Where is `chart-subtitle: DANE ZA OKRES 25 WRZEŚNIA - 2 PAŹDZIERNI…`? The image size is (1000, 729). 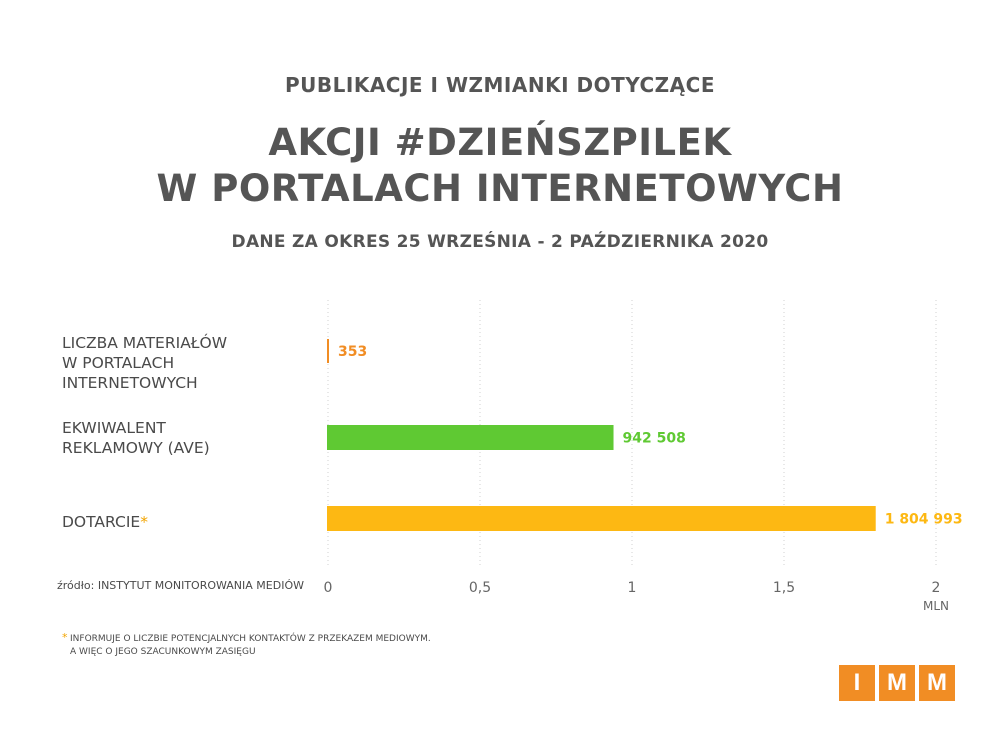
chart-subtitle: DANE ZA OKRES 25 WRZEŚNIA - 2 PAŹDZIERNI… is located at coordinates (500, 242).